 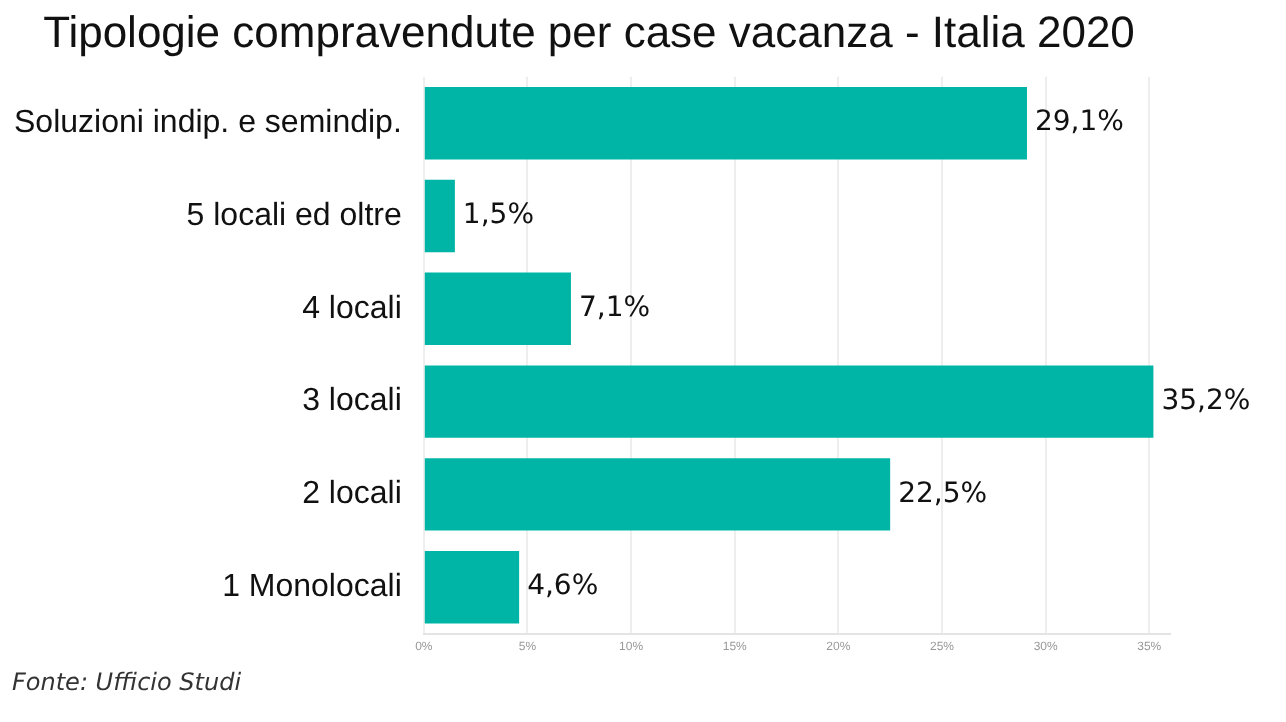 What do you see at coordinates (312, 587) in the screenshot?
I see `y-tick-label: 1 Monolocali` at bounding box center [312, 587].